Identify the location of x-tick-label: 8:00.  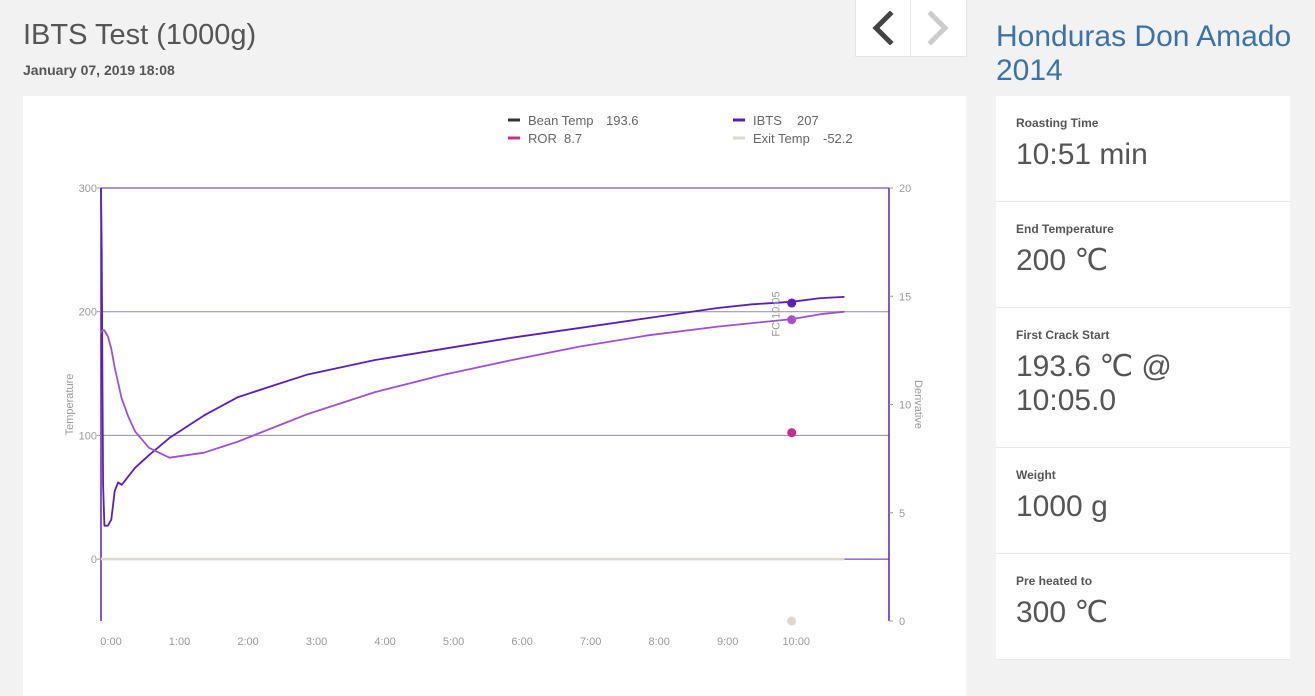
(658, 642).